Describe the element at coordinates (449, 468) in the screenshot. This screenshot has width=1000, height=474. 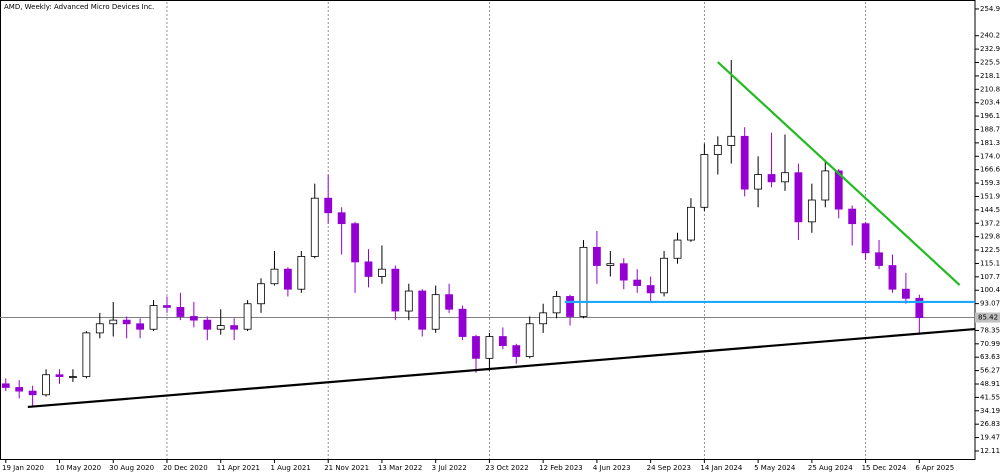
I see `x-tick-label: 3 Jul 2022` at that location.